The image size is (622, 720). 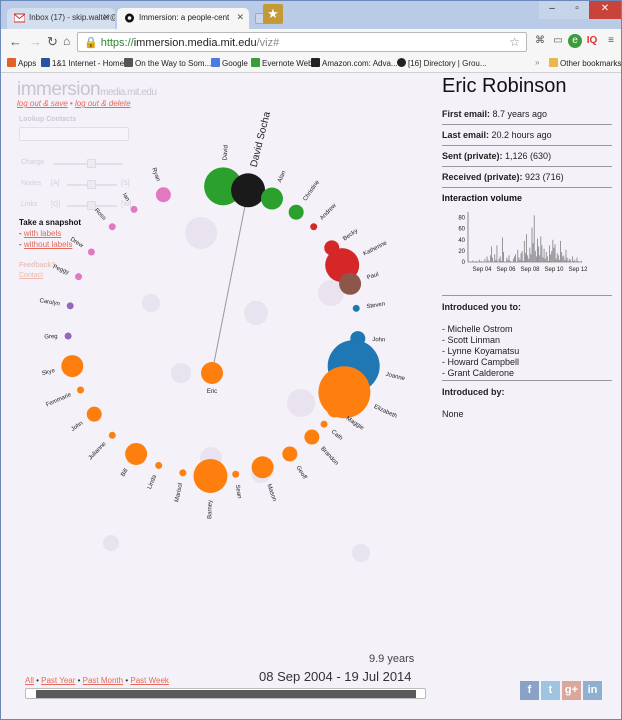 I want to click on charge-slider-handle, so click(x=91, y=163).